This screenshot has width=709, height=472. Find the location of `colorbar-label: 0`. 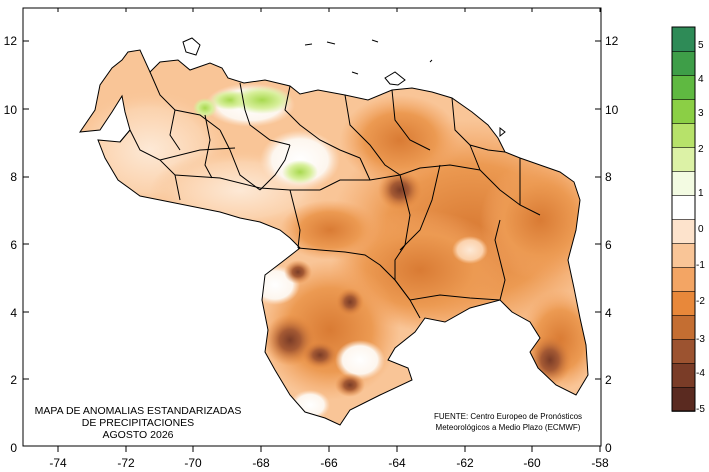

colorbar-label: 0 is located at coordinates (701, 229).